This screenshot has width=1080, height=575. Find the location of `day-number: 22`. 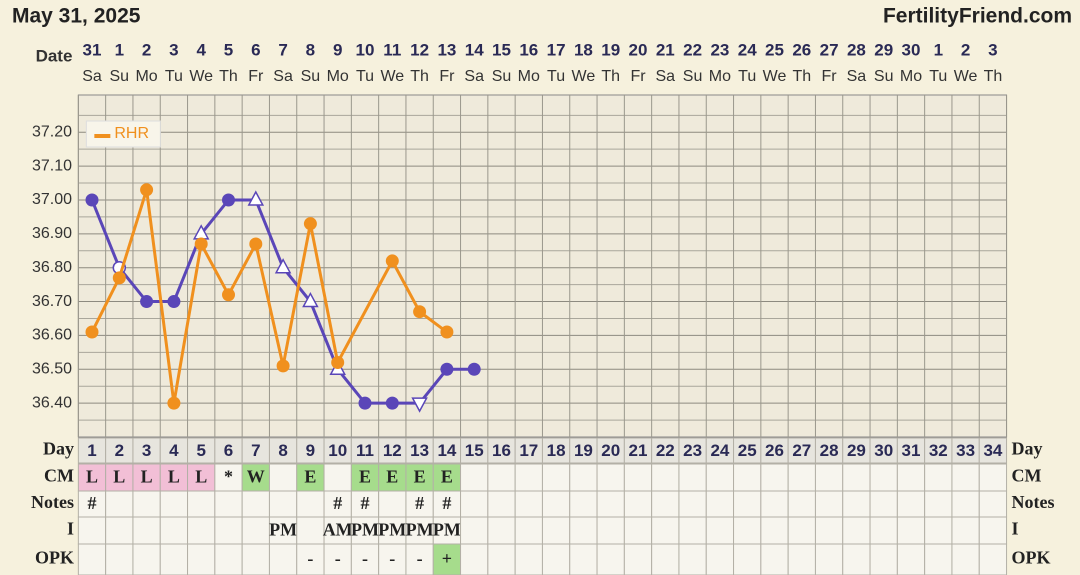

day-number: 22 is located at coordinates (665, 450).